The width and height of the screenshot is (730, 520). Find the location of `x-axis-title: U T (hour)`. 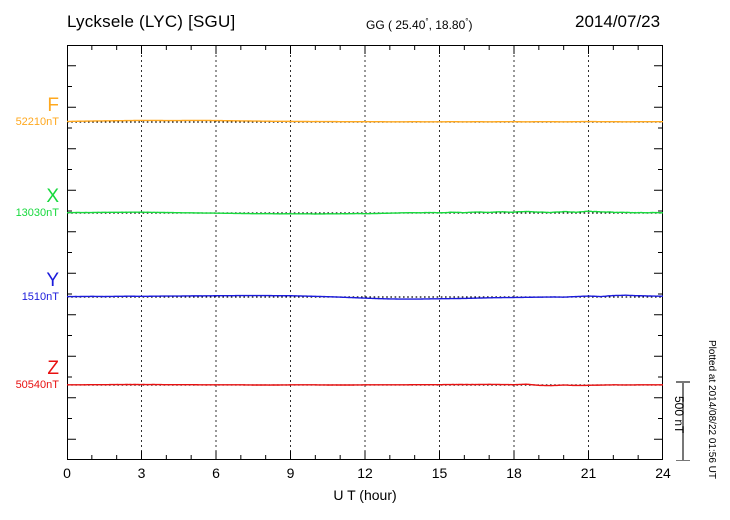

x-axis-title: U T (hour) is located at coordinates (365, 495).